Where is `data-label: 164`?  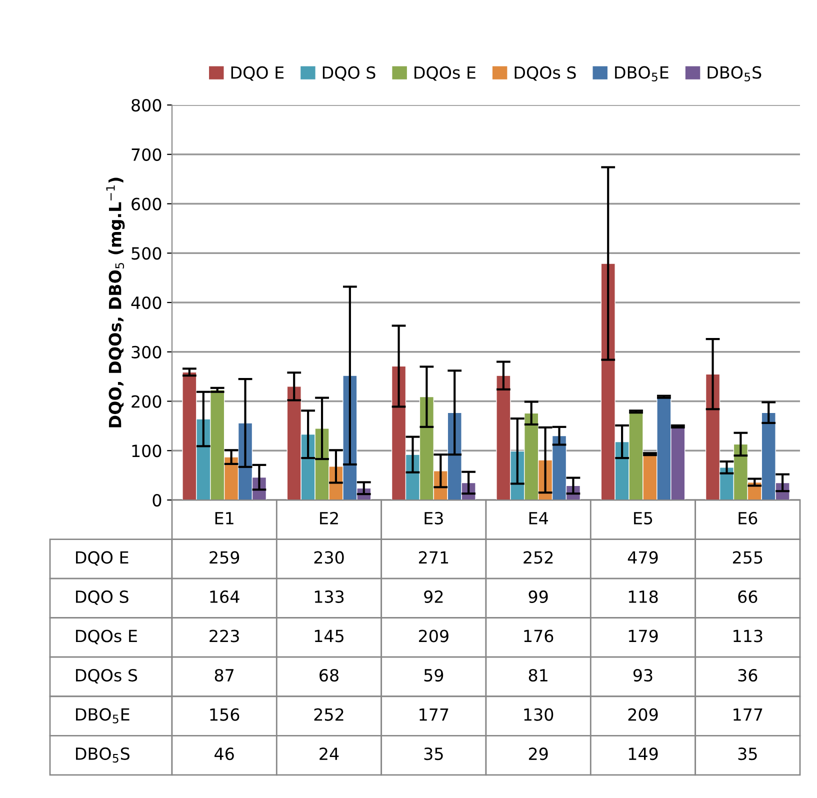 data-label: 164 is located at coordinates (225, 597).